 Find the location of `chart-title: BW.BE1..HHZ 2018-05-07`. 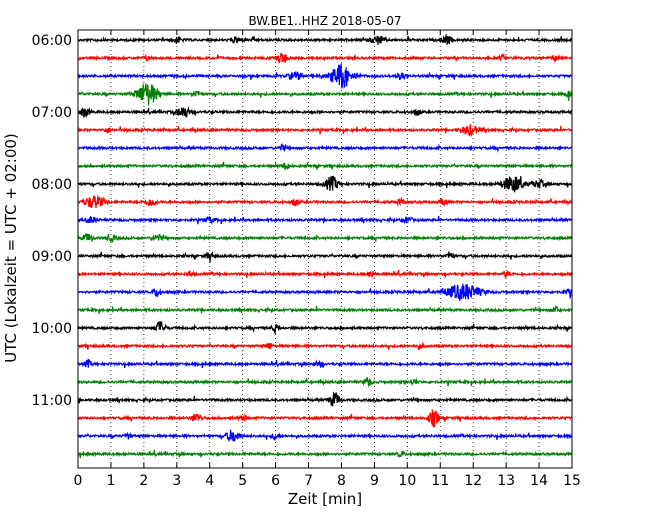

chart-title: BW.BE1..HHZ 2018-05-07 is located at coordinates (324, 21).